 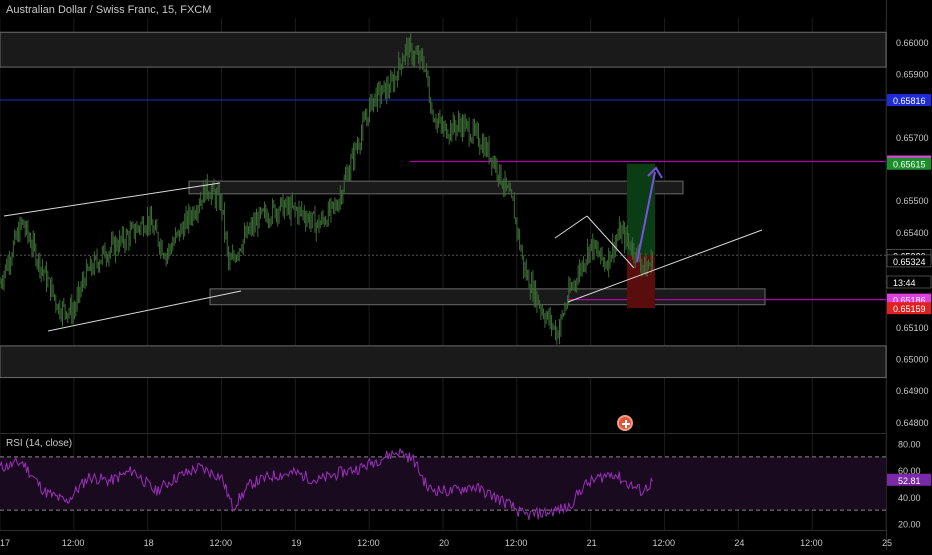 I want to click on price-label-text: 13:44, so click(x=904, y=283).